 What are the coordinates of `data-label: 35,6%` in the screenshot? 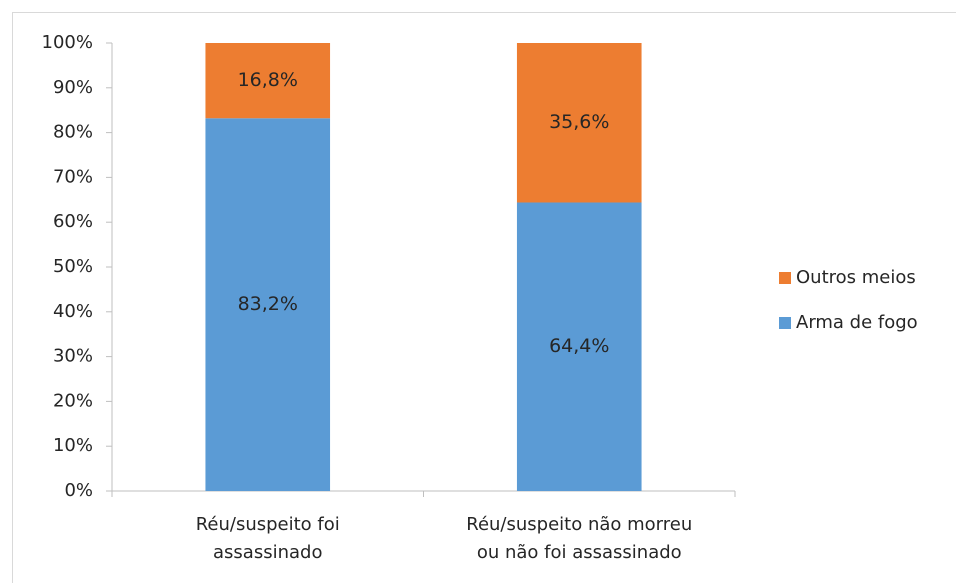 It's located at (579, 122).